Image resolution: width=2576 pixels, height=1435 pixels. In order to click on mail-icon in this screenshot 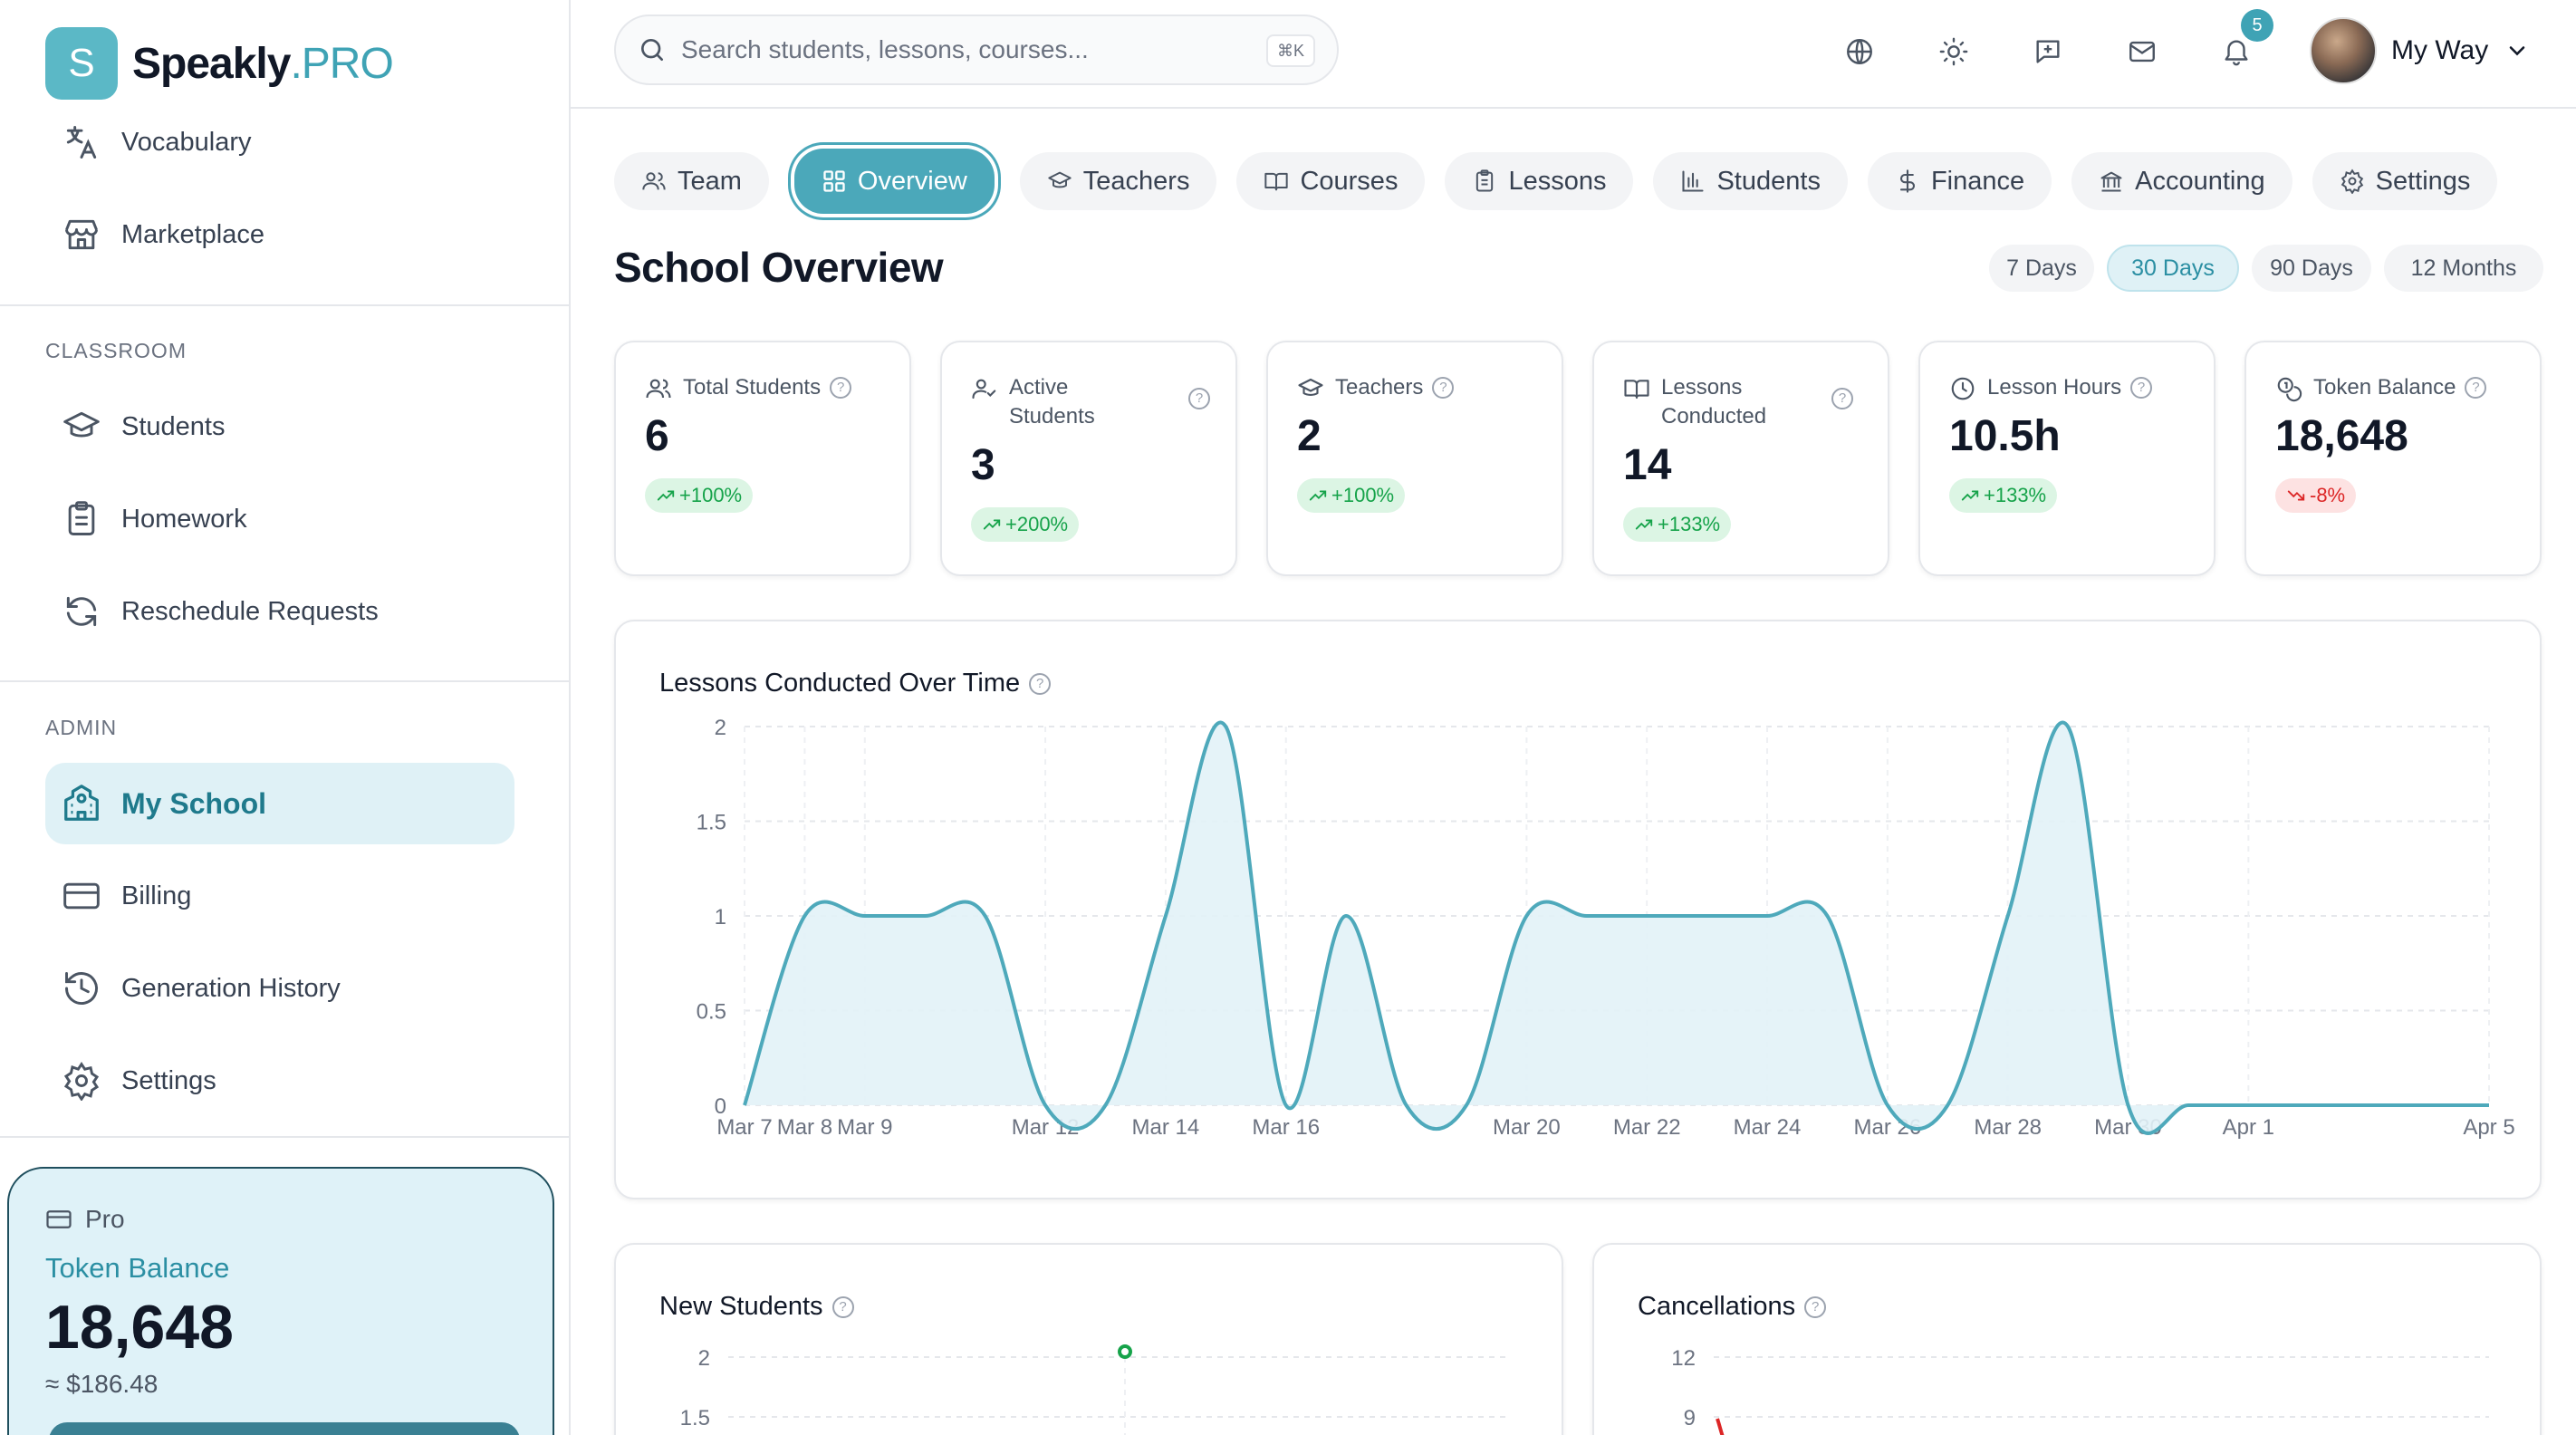, I will do `click(2142, 51)`.